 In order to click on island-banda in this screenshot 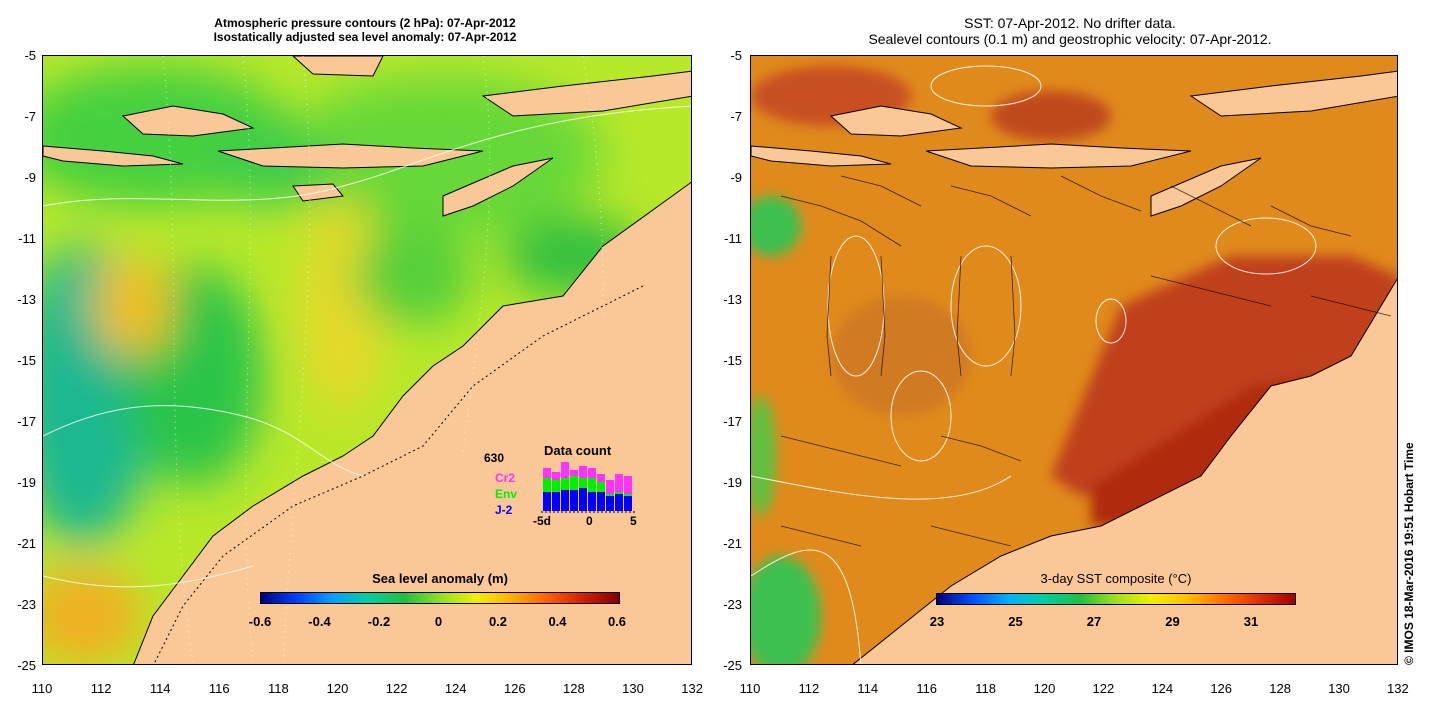, I will do `click(586, 93)`.